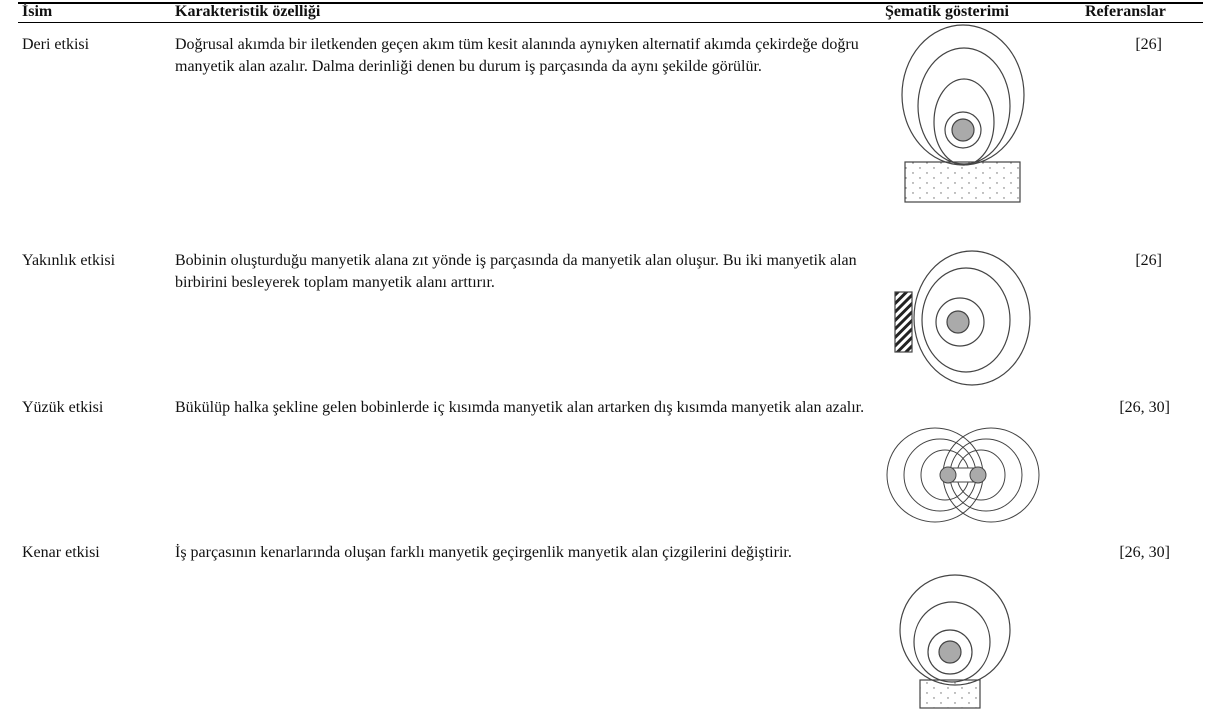 Image resolution: width=1208 pixels, height=720 pixels. Describe the element at coordinates (955, 641) in the screenshot. I see `edge-effect-diagram` at that location.